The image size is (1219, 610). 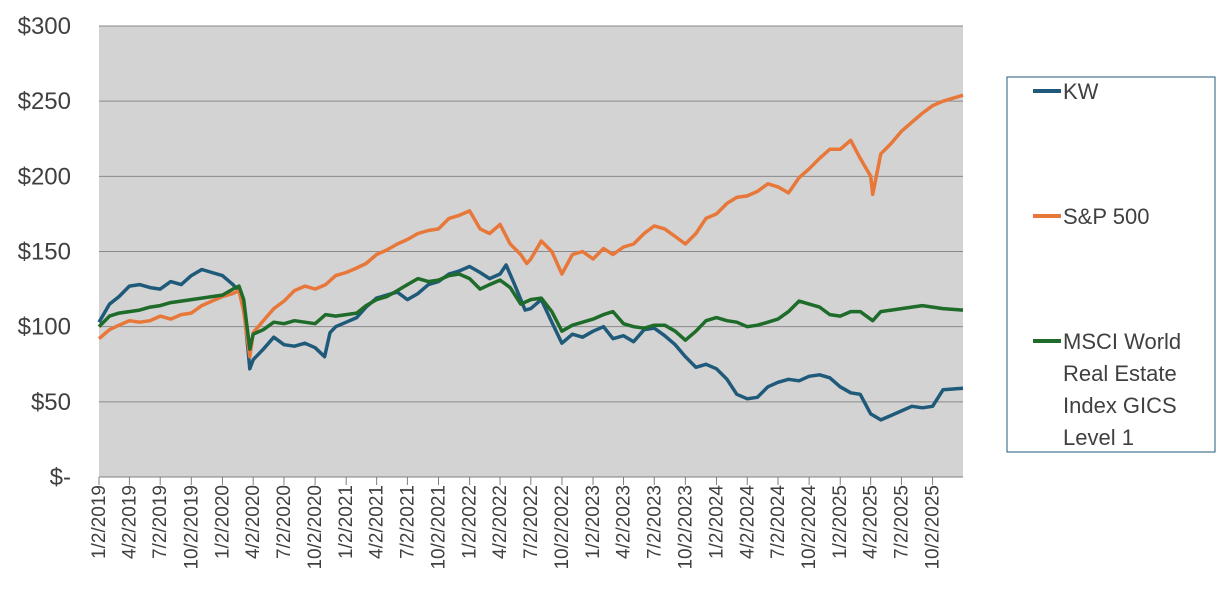 What do you see at coordinates (44, 26) in the screenshot?
I see `y-tick-label: $300` at bounding box center [44, 26].